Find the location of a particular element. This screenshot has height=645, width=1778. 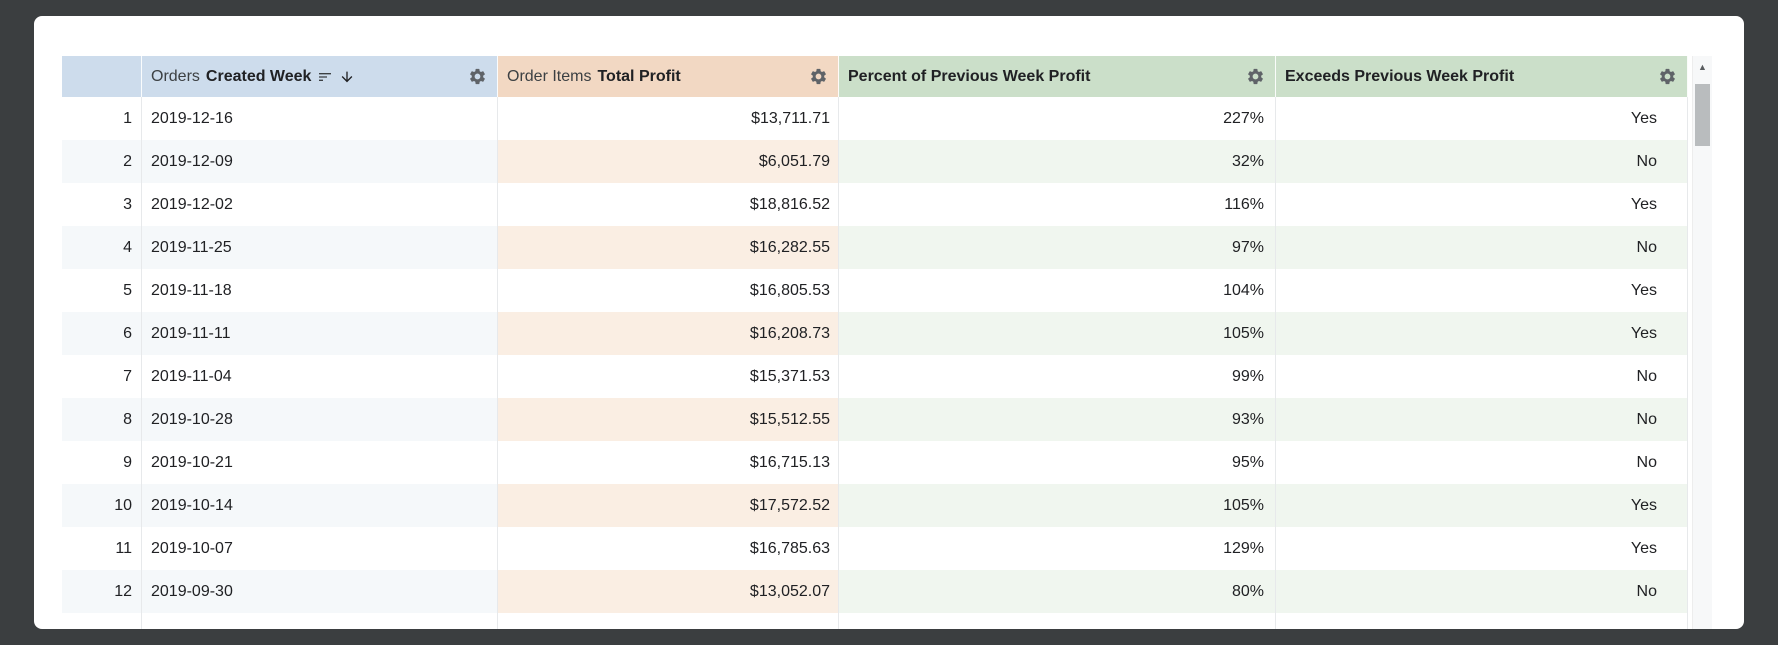

row-number-cell: 11 is located at coordinates (102, 548).